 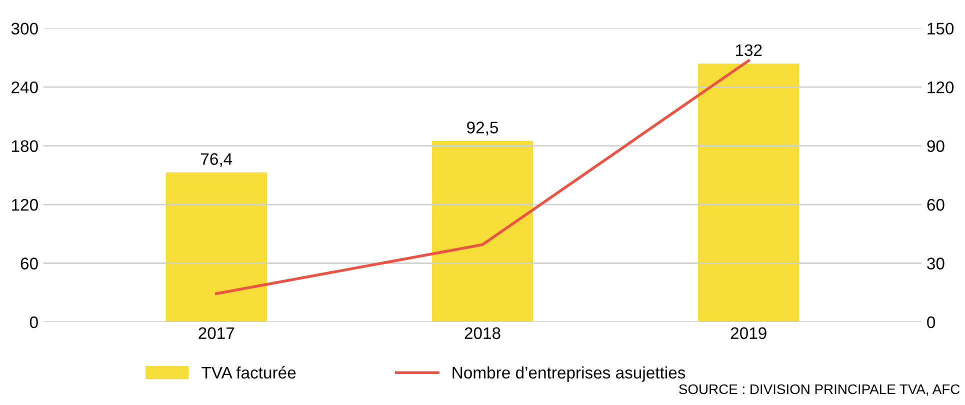 I want to click on x-tick-label: 2018, so click(x=482, y=333).